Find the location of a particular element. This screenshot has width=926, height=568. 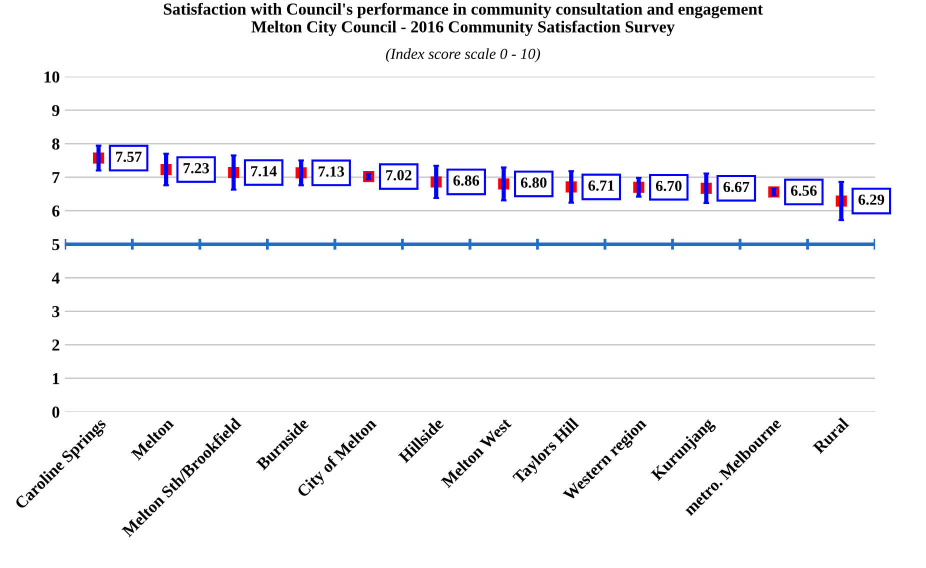

text: 6.29 is located at coordinates (871, 199).